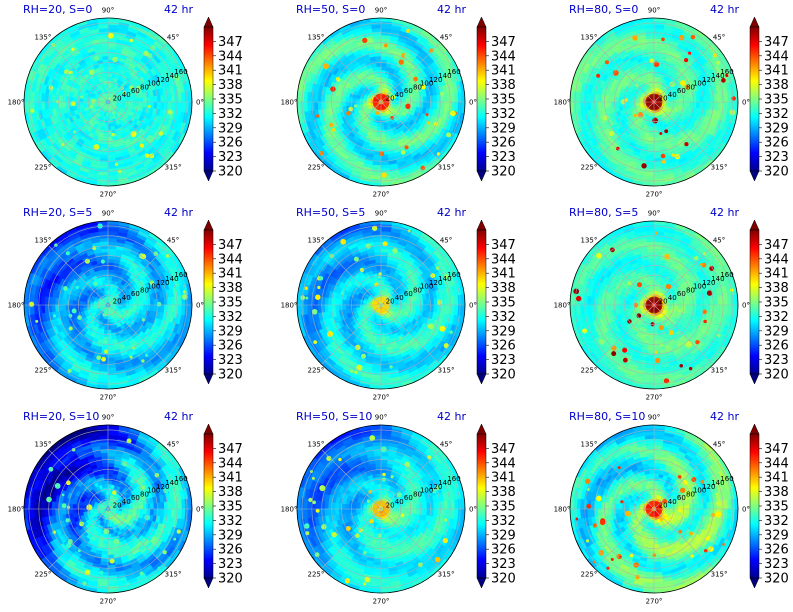  Describe the element at coordinates (481, 99) in the screenshot. I see `colorbar` at that location.